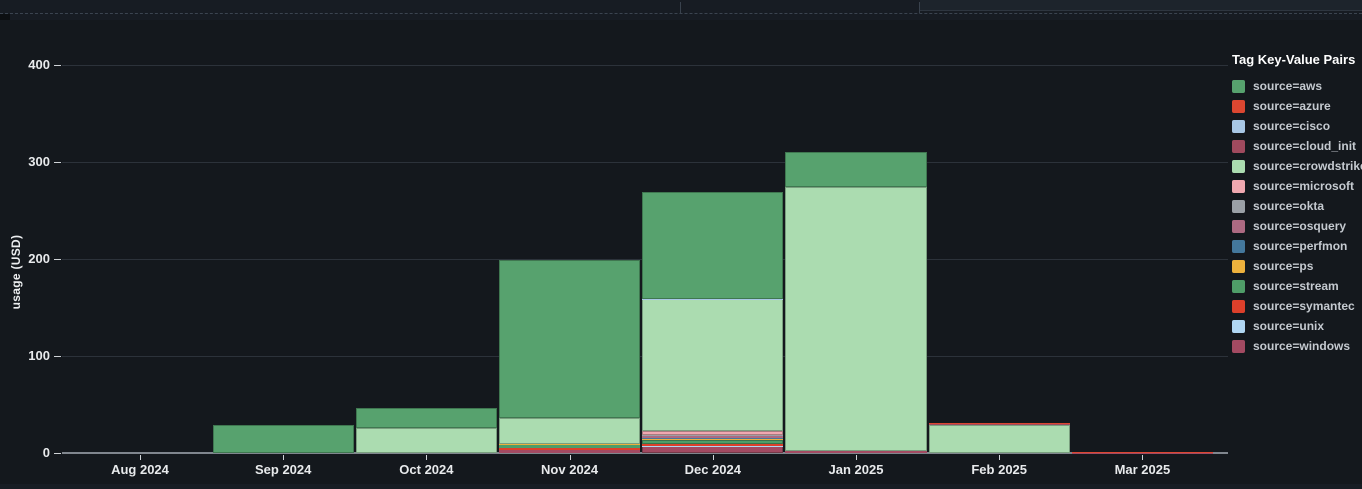 The image size is (1362, 489). I want to click on legend-swatch-ps, so click(1238, 266).